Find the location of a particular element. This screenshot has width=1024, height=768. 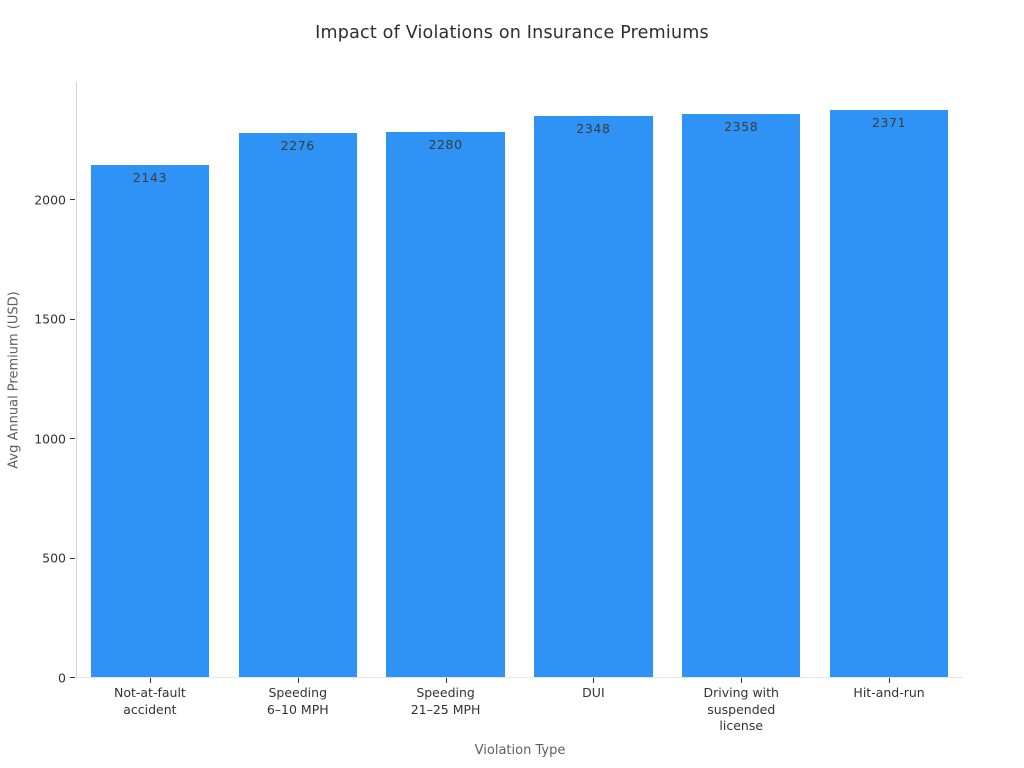

bar-value-label: 2348 is located at coordinates (593, 128).